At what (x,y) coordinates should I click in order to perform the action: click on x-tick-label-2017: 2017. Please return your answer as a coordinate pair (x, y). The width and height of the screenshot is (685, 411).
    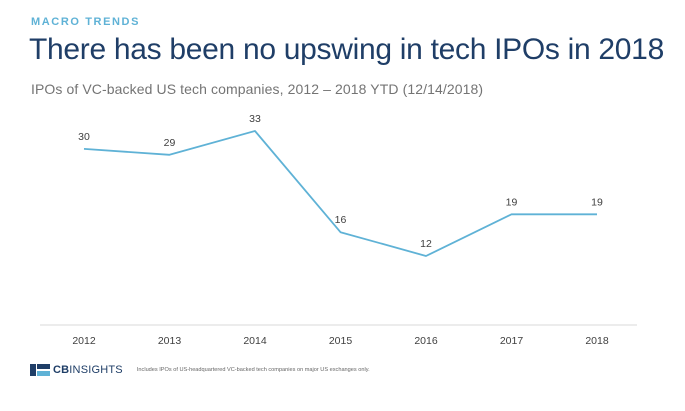
    Looking at the image, I should click on (512, 341).